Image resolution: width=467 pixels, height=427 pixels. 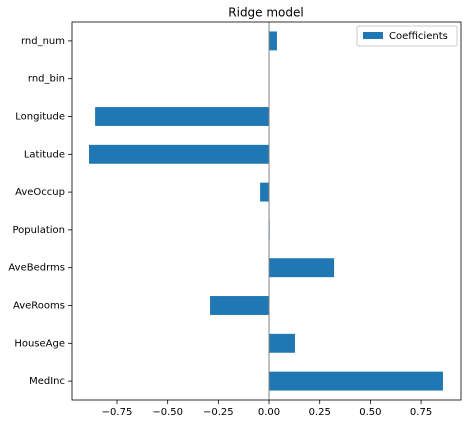 I want to click on x-tick-label: −0.50, so click(x=167, y=412).